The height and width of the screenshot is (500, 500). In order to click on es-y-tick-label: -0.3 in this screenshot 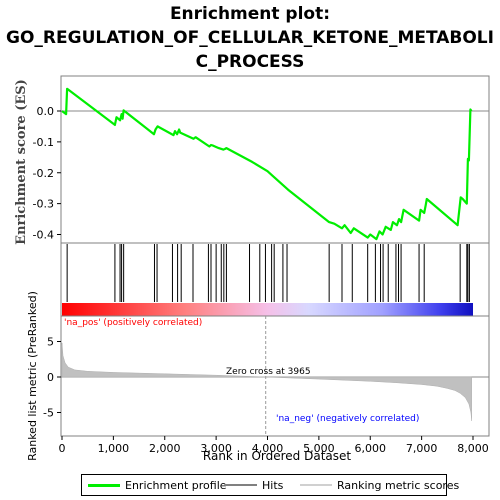, I will do `click(43, 204)`.